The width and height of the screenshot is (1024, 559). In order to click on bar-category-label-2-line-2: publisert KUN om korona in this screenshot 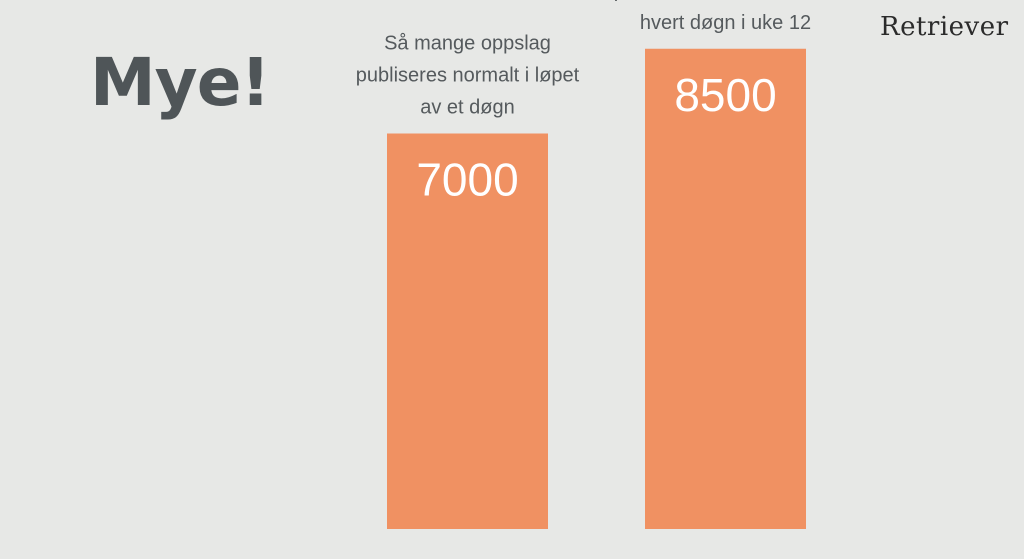, I will do `click(726, 1)`.